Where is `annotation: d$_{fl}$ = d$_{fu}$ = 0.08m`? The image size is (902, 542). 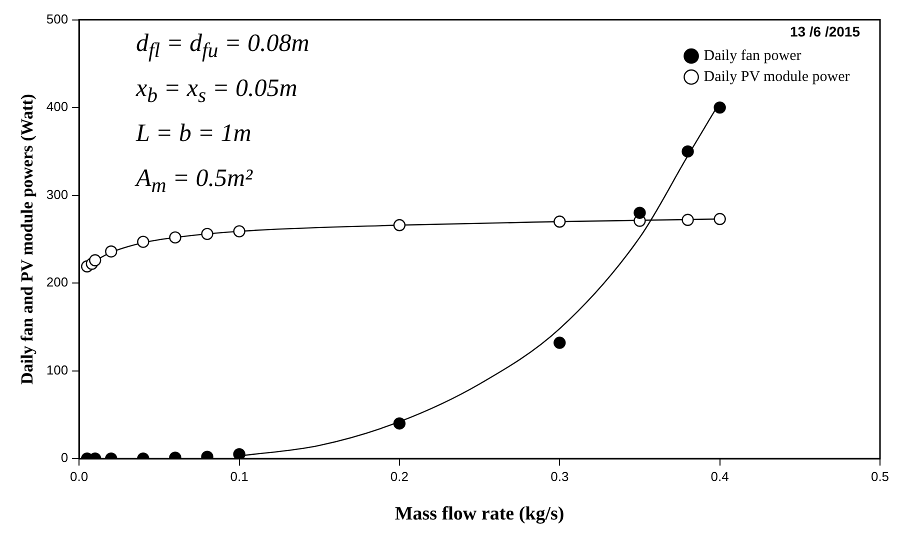 annotation: d$_{fl}$ = d$_{fu}$ = 0.08m is located at coordinates (223, 46).